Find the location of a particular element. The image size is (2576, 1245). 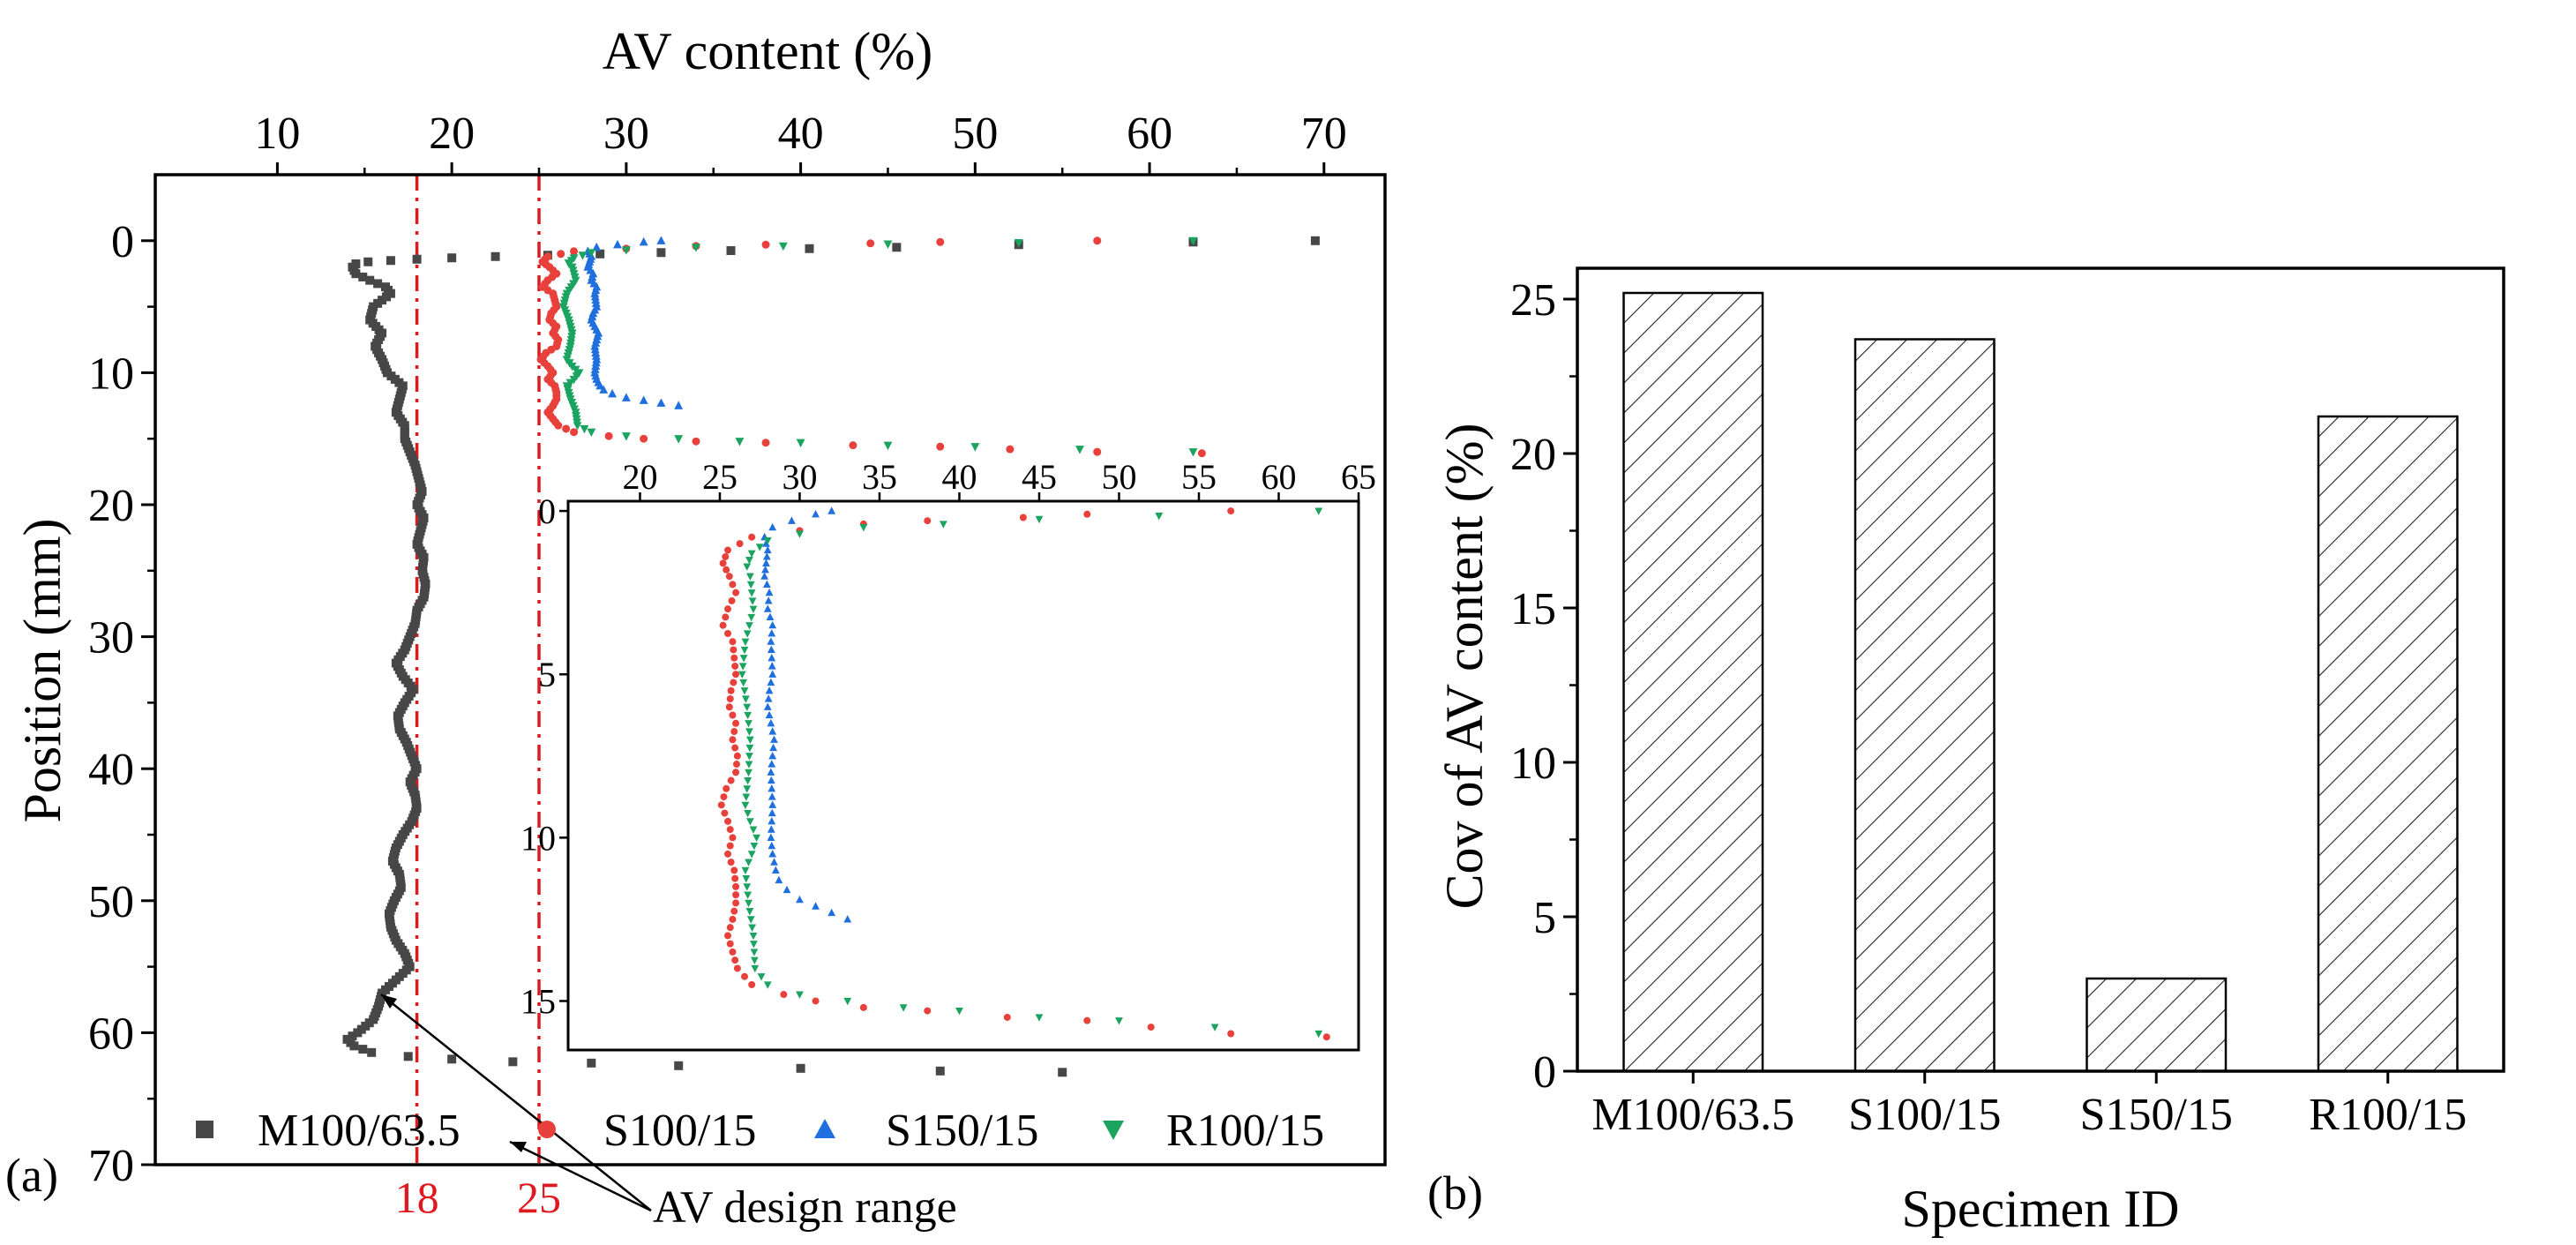

main-xtick-label: 70 is located at coordinates (1324, 134).